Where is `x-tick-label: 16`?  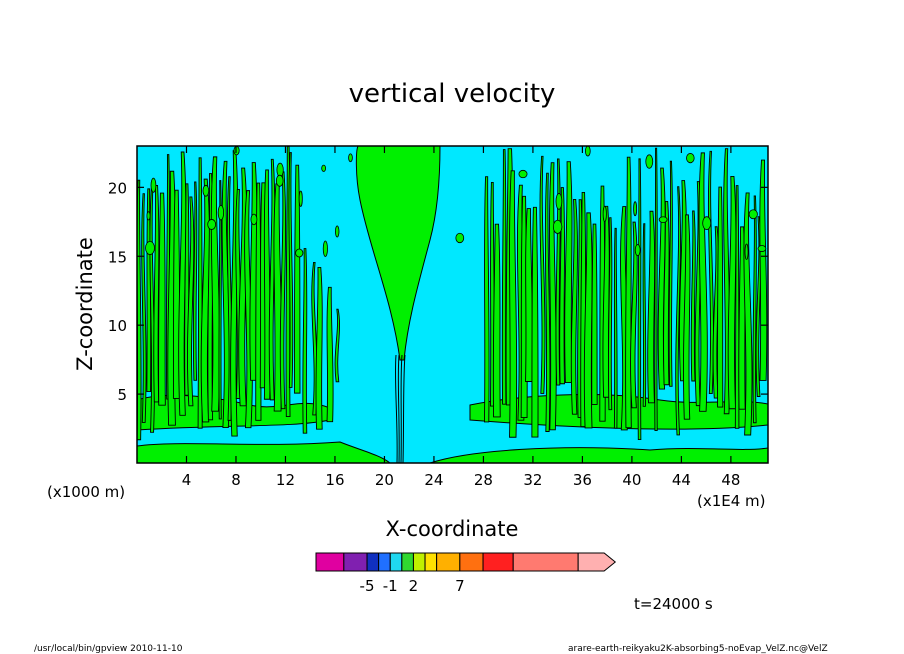 x-tick-label: 16 is located at coordinates (334, 480).